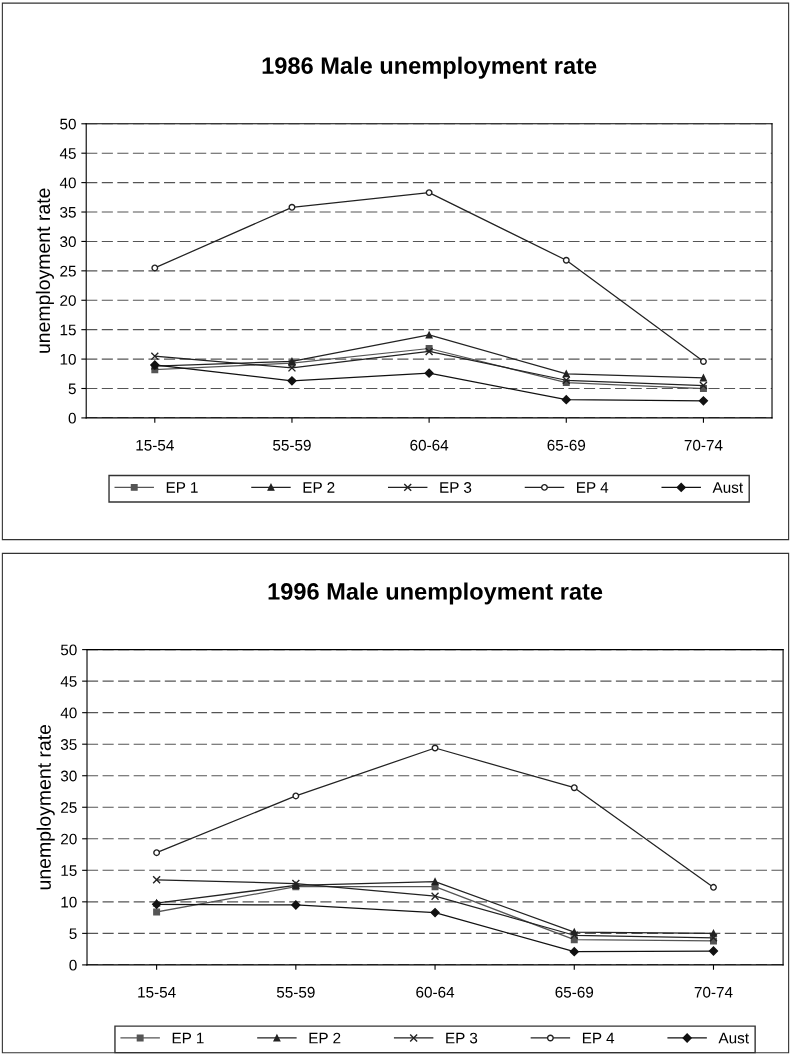  What do you see at coordinates (429, 67) in the screenshot?
I see `chart-title: 1986 Male unemployment rate` at bounding box center [429, 67].